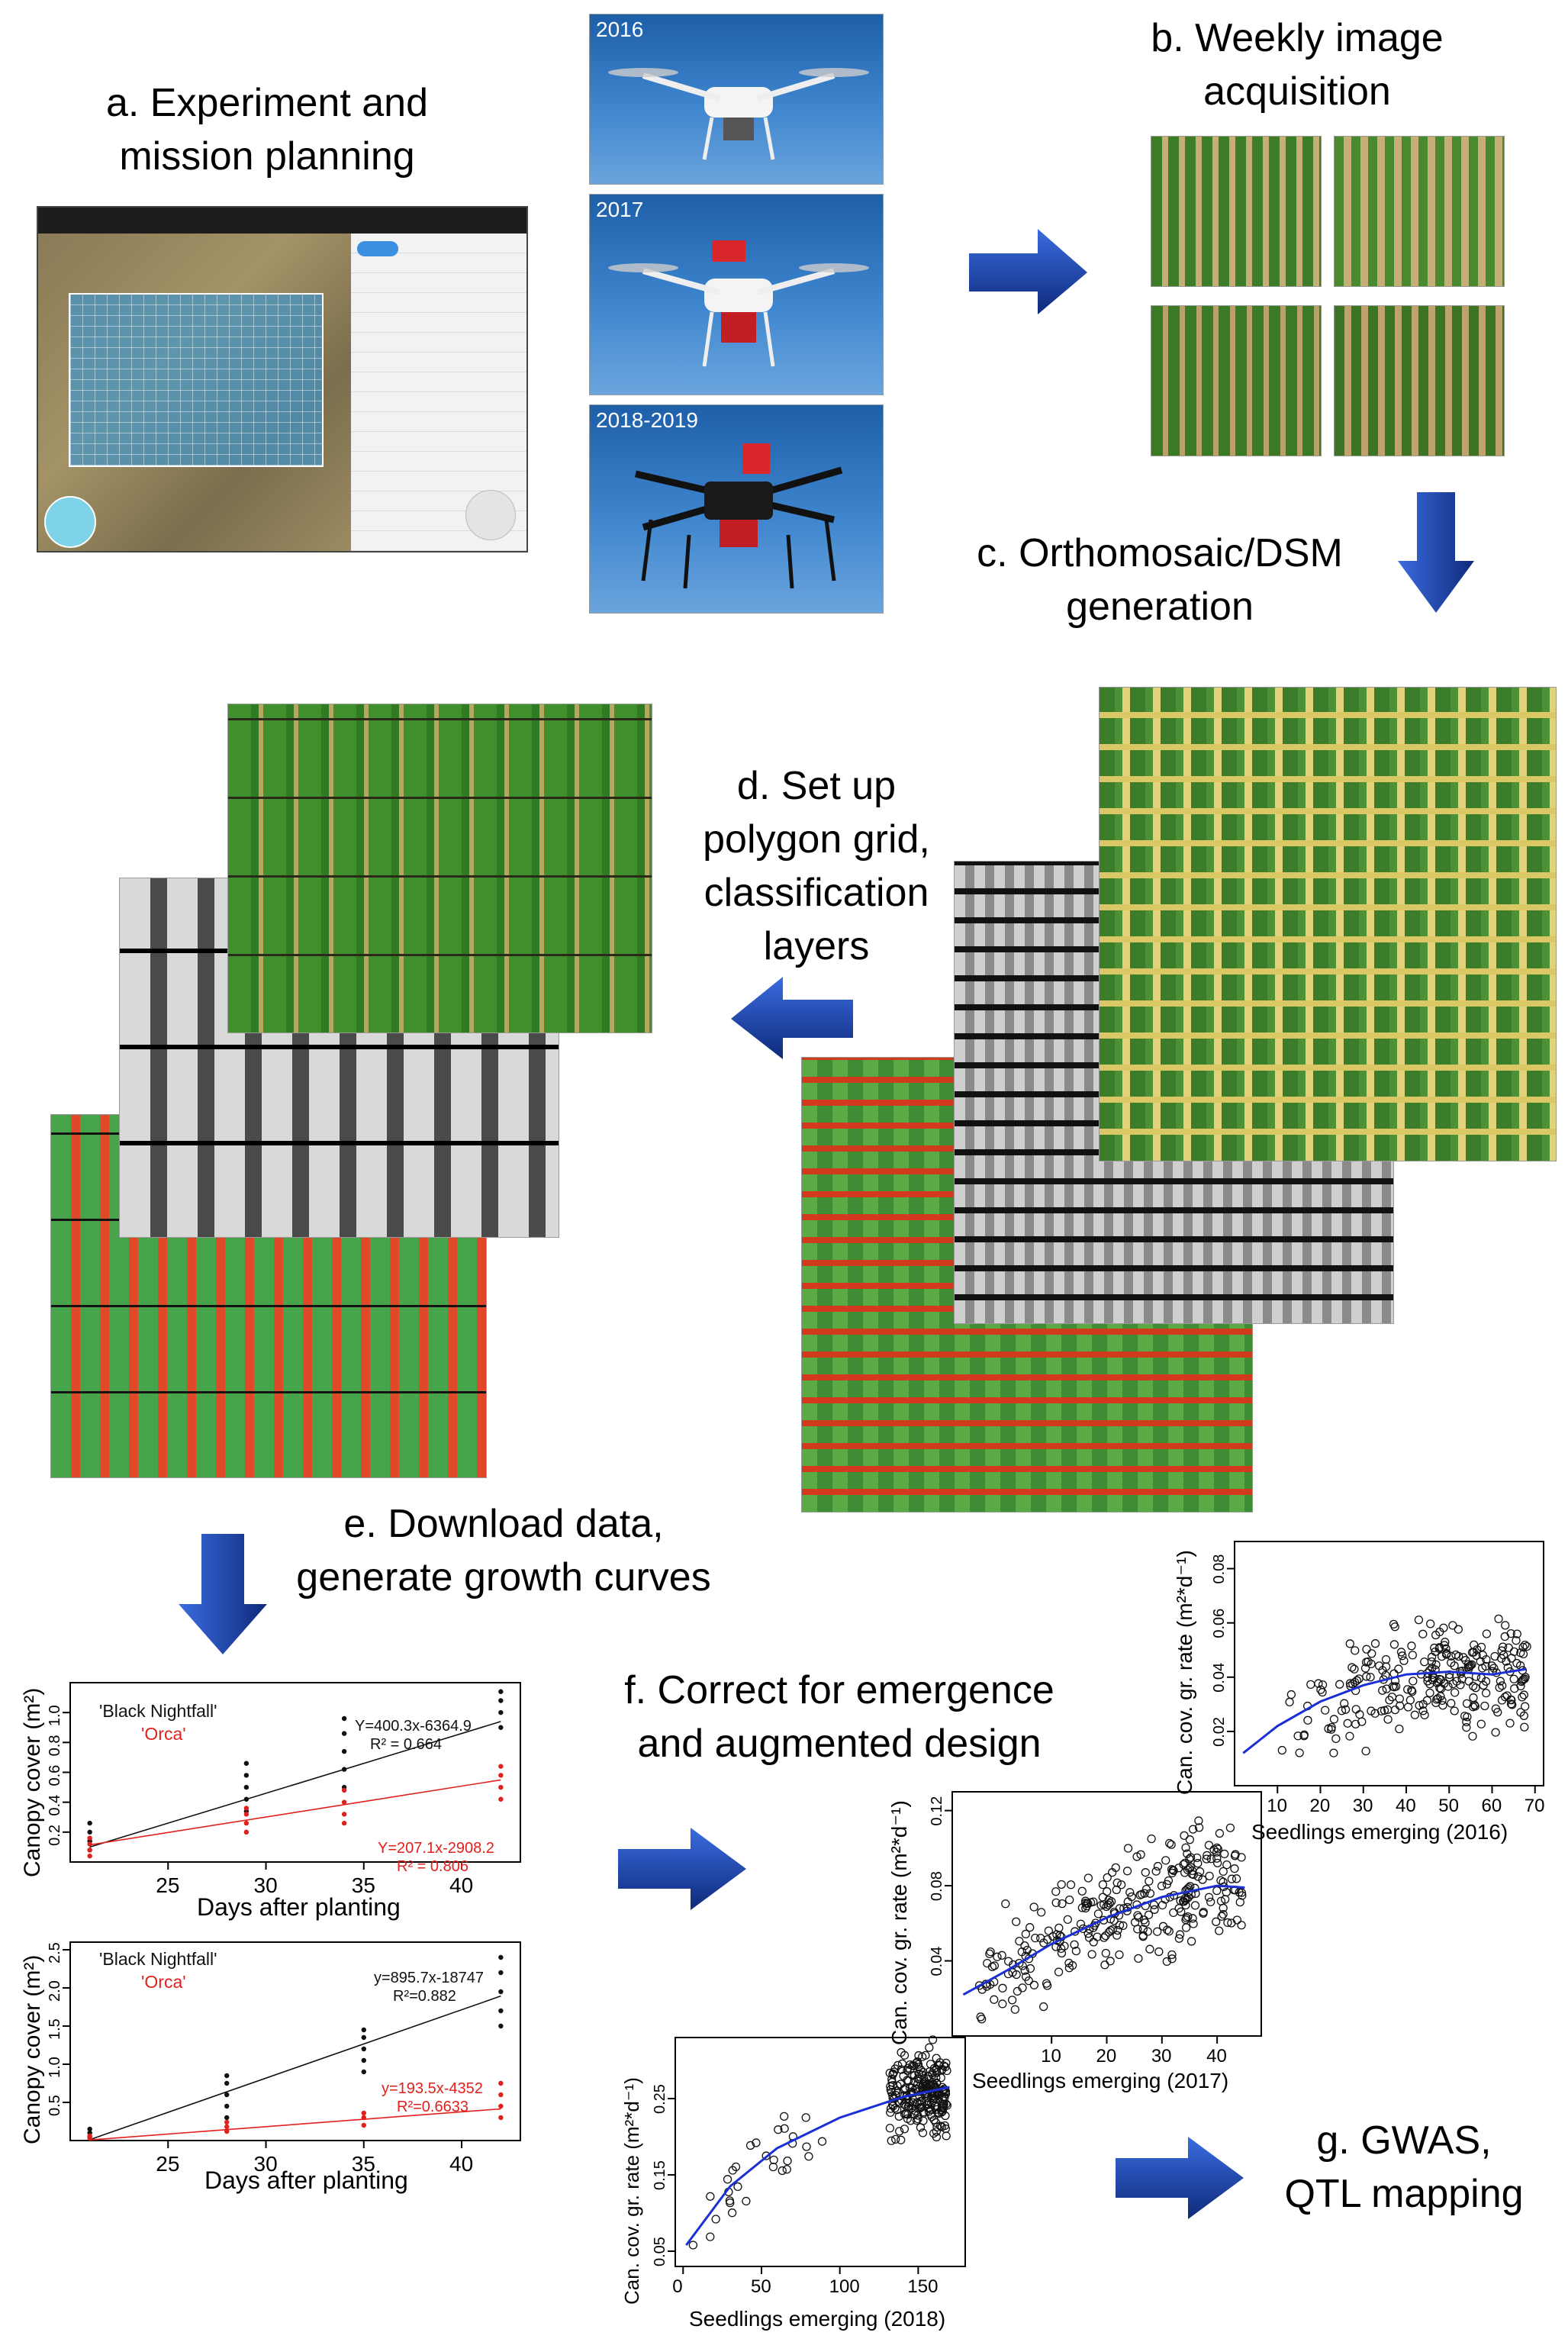 This screenshot has width=1568, height=2342. I want to click on growth-2-ylabel: Canopy cover (m²), so click(32, 2049).